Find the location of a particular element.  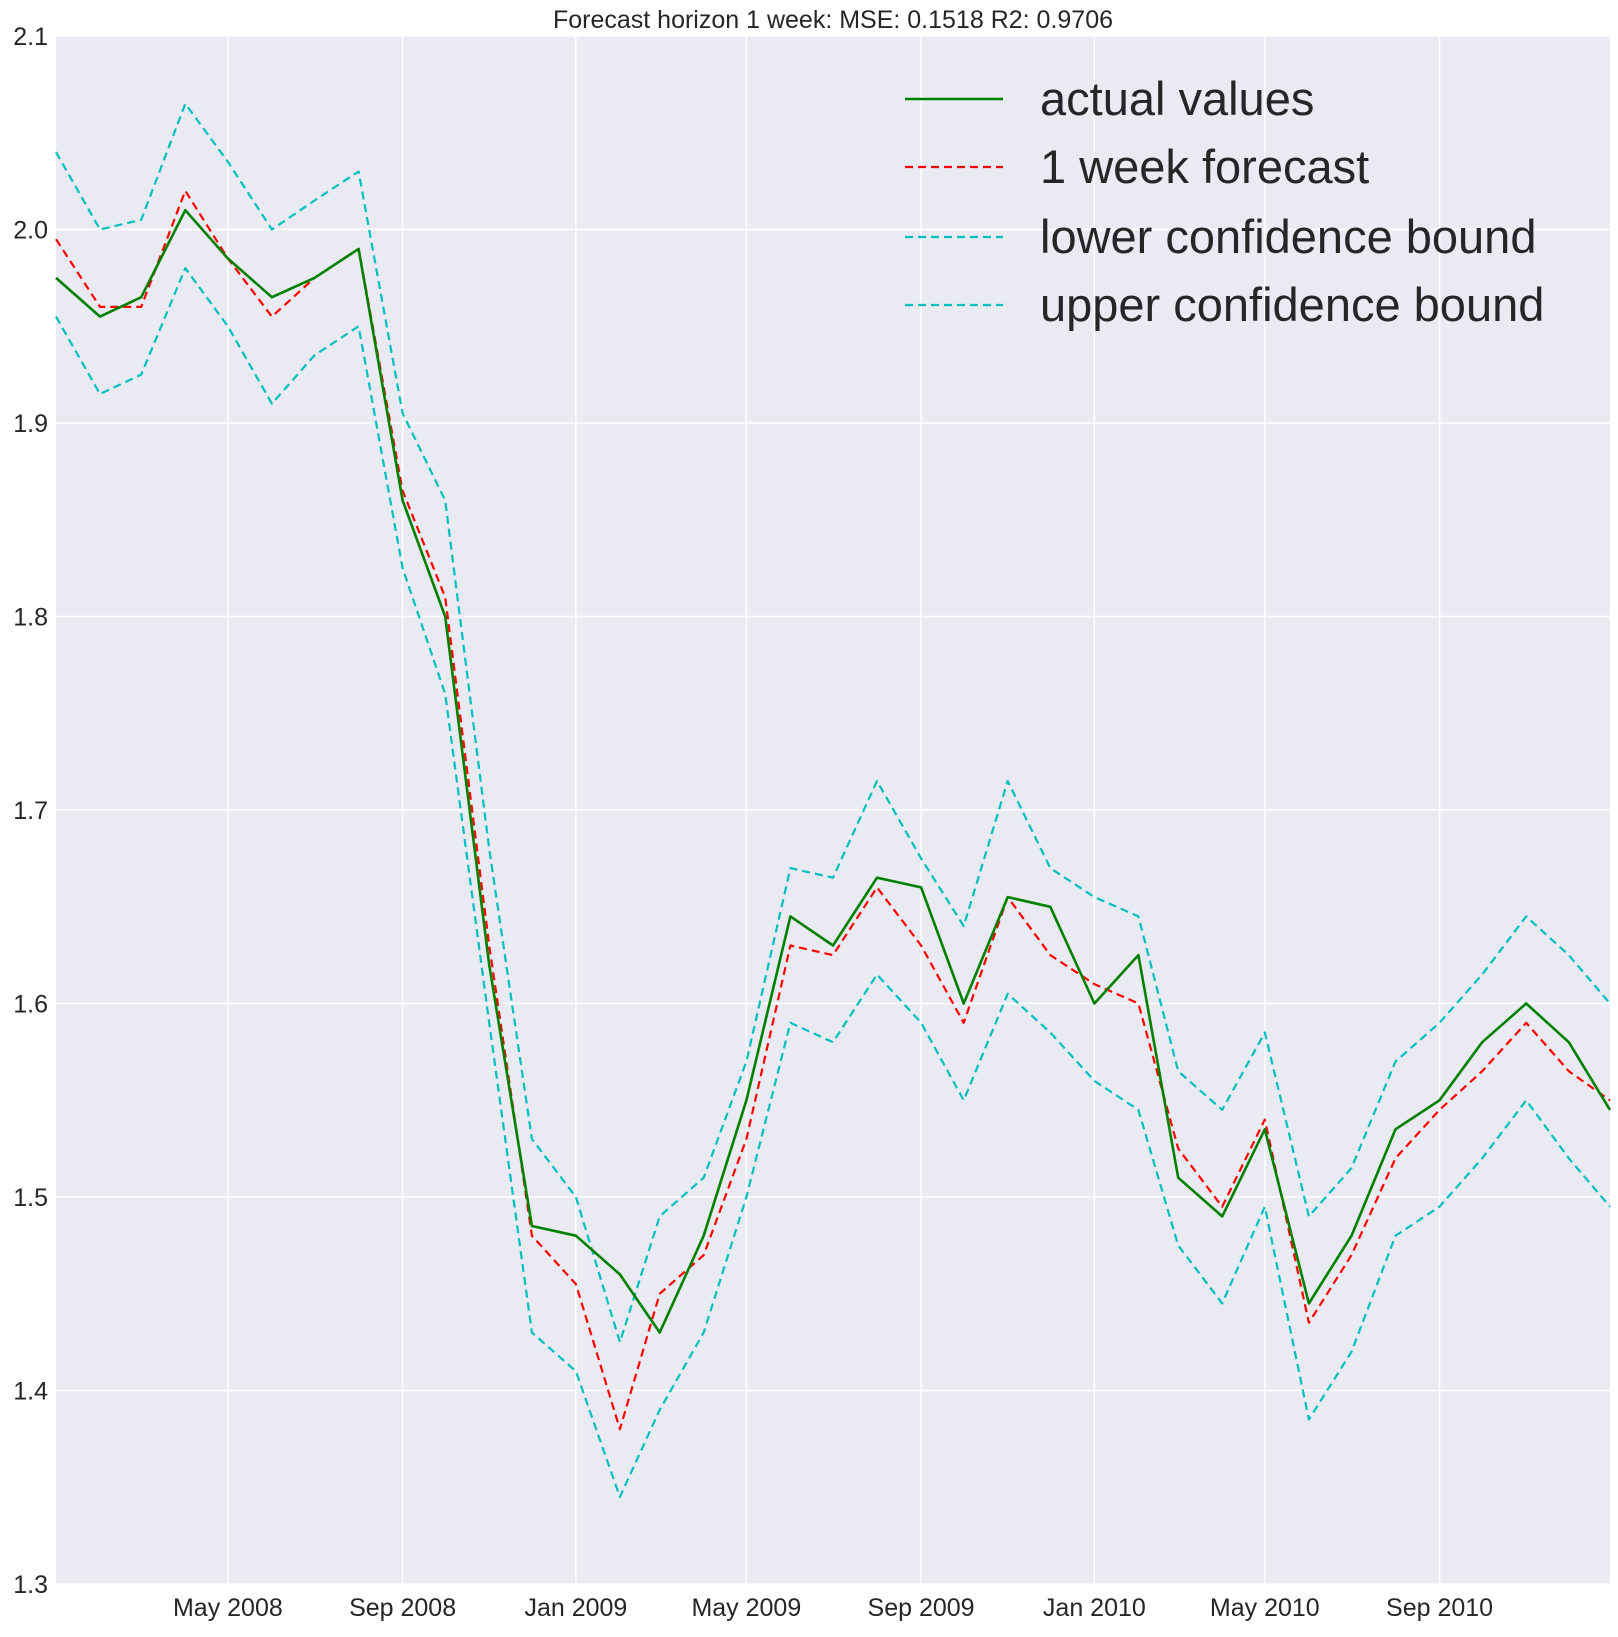

x-tick-label: May 2010 is located at coordinates (1265, 1608).